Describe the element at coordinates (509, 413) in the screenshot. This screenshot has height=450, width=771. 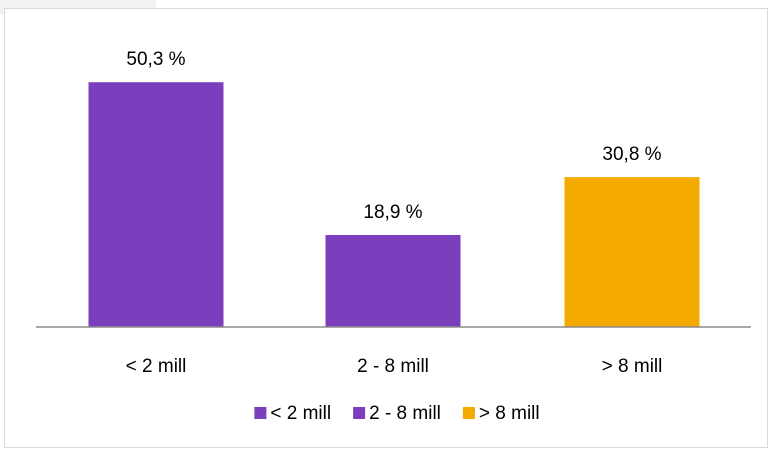
I see `legend-label-gt-8-mill: > 8 mill` at that location.